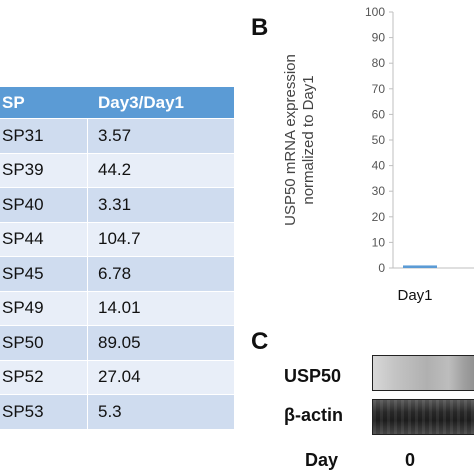 The width and height of the screenshot is (474, 474). I want to click on y-tick-label: 100, so click(375, 12).